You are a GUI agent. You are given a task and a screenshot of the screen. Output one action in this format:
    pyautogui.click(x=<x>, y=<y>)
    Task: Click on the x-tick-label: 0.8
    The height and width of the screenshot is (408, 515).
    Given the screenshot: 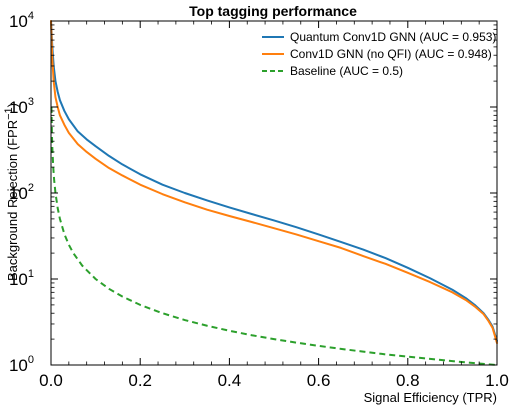 What is the action you would take?
    pyautogui.click(x=408, y=380)
    